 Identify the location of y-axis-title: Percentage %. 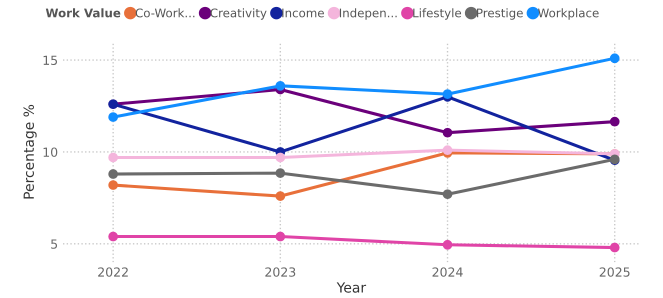
(30, 151).